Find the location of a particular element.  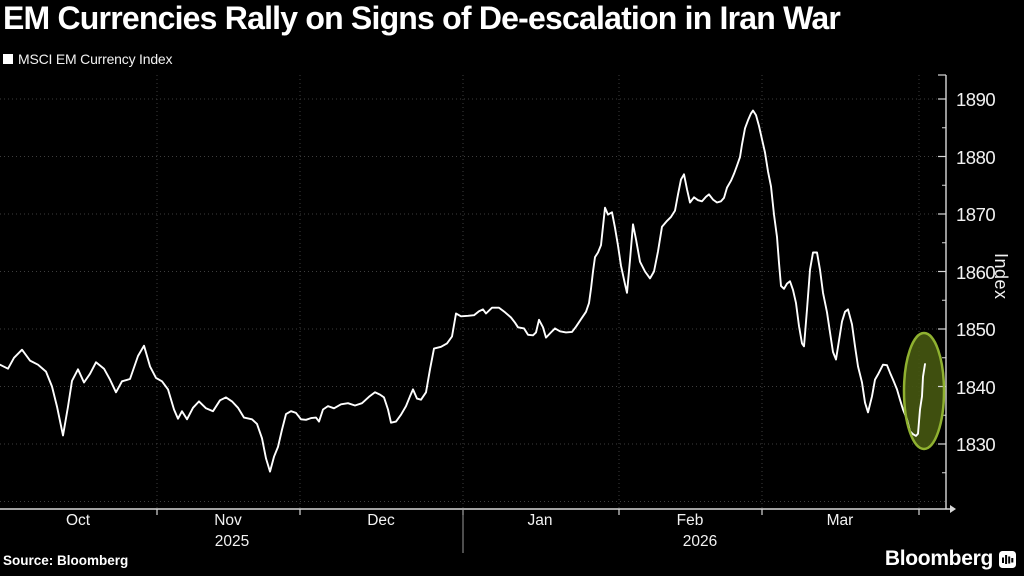

y-axis-title: Index is located at coordinates (1001, 276).